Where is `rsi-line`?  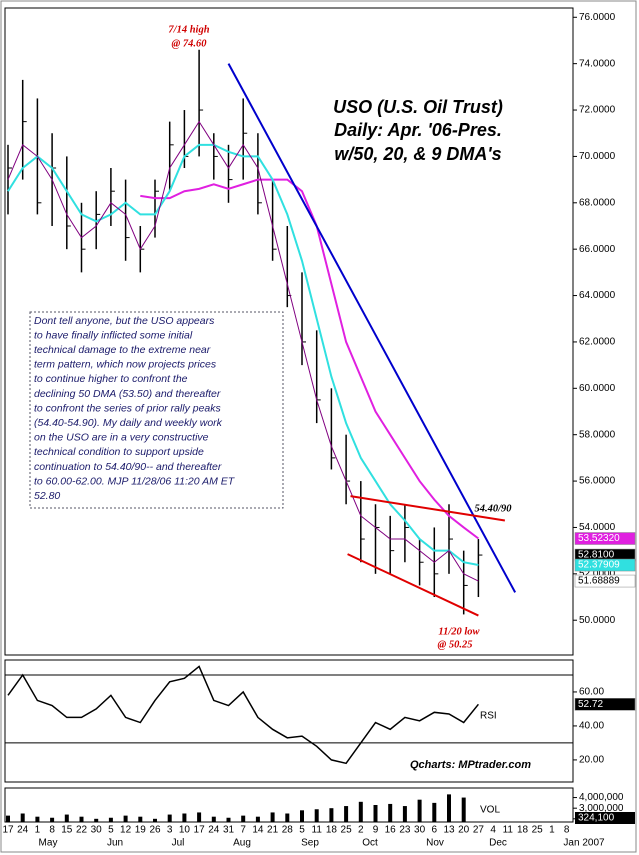 rsi-line is located at coordinates (243, 715).